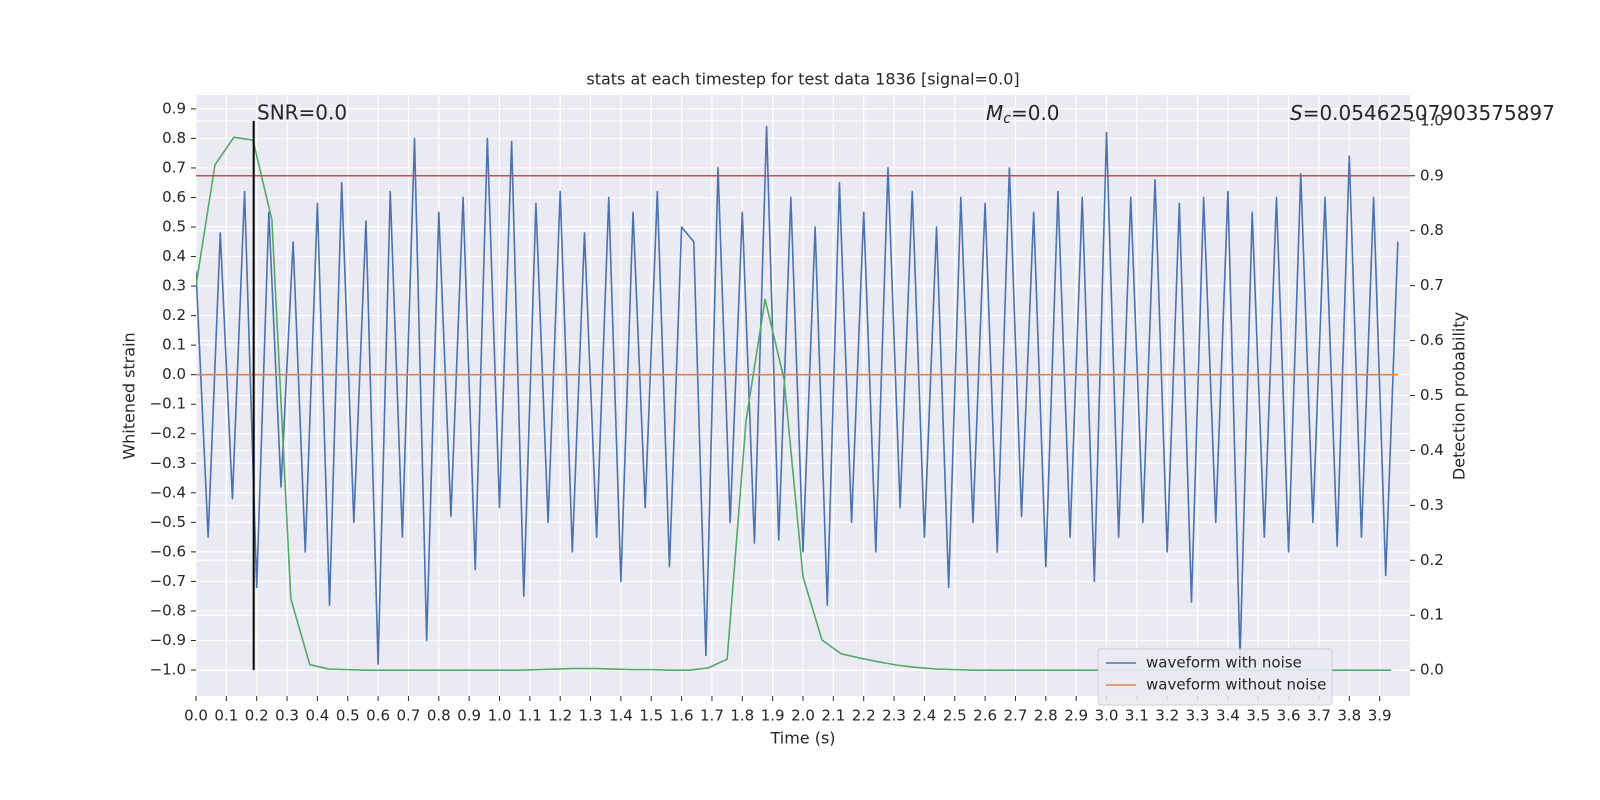 The width and height of the screenshot is (1600, 800). What do you see at coordinates (409, 716) in the screenshot?
I see `x-tick-label: 0.7` at bounding box center [409, 716].